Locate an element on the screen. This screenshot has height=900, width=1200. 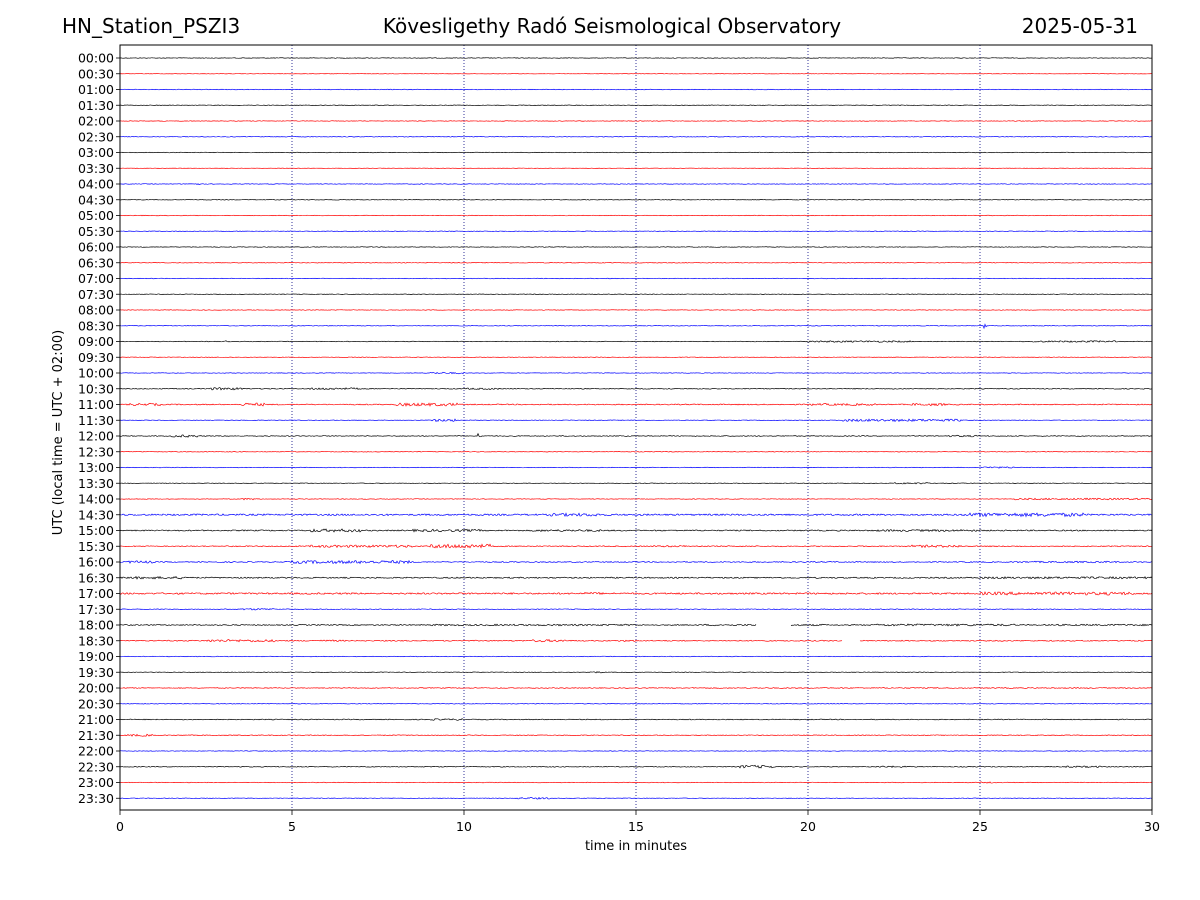
y-tick-label: 04:30 is located at coordinates (96, 199).